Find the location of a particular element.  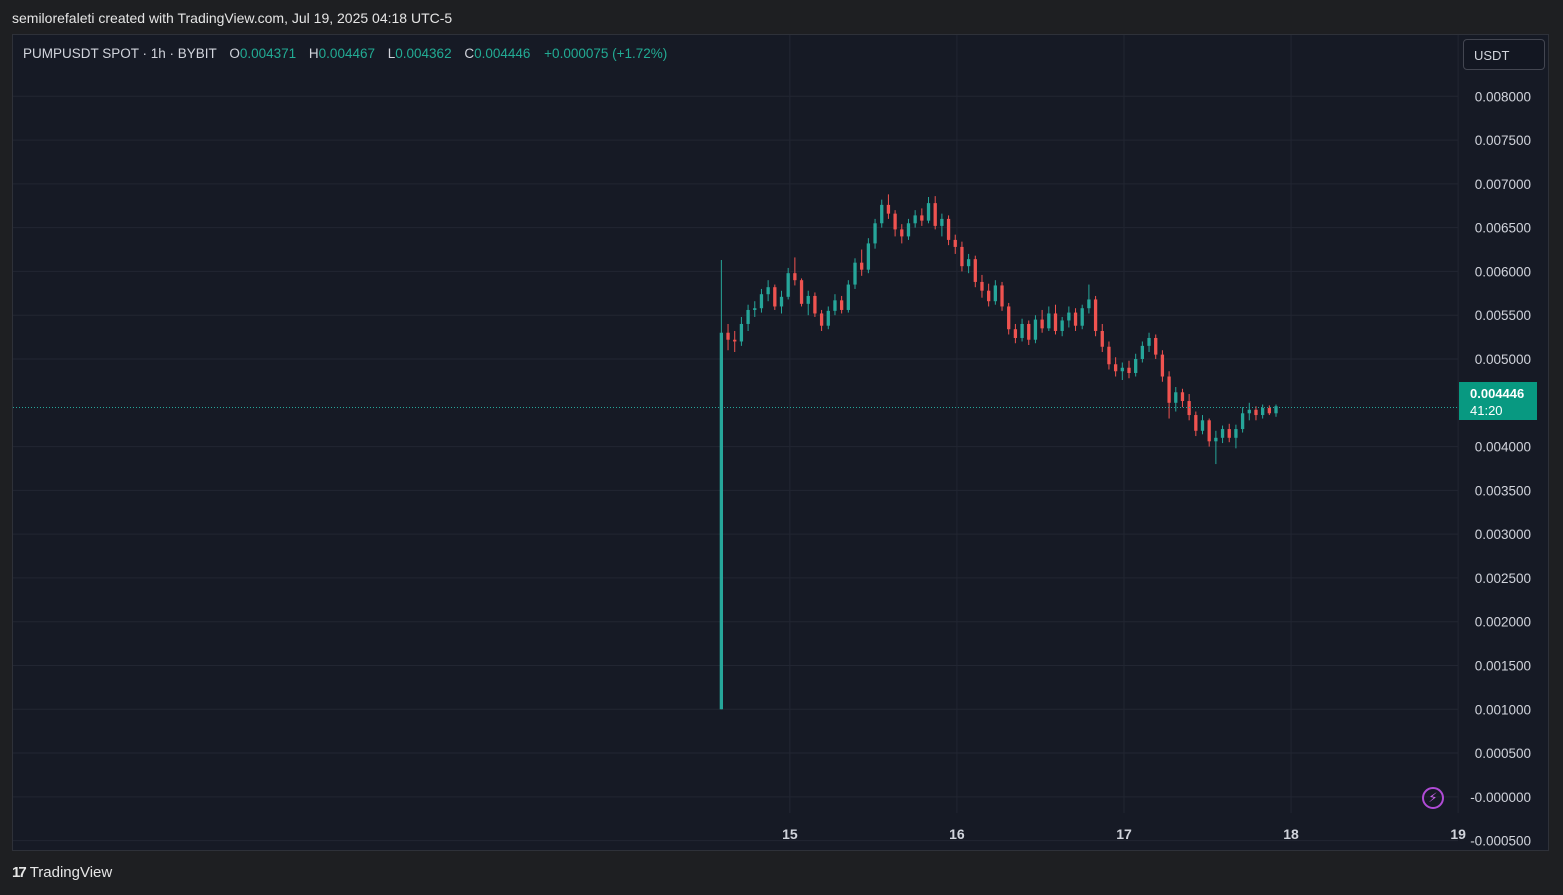

y-tick-label: 0.007500 is located at coordinates (1503, 140).